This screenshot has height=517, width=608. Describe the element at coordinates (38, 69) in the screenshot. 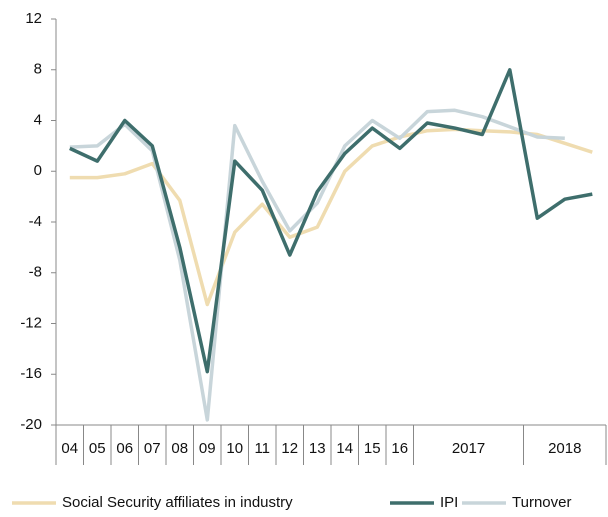

I see `y-tick-label: 8` at that location.